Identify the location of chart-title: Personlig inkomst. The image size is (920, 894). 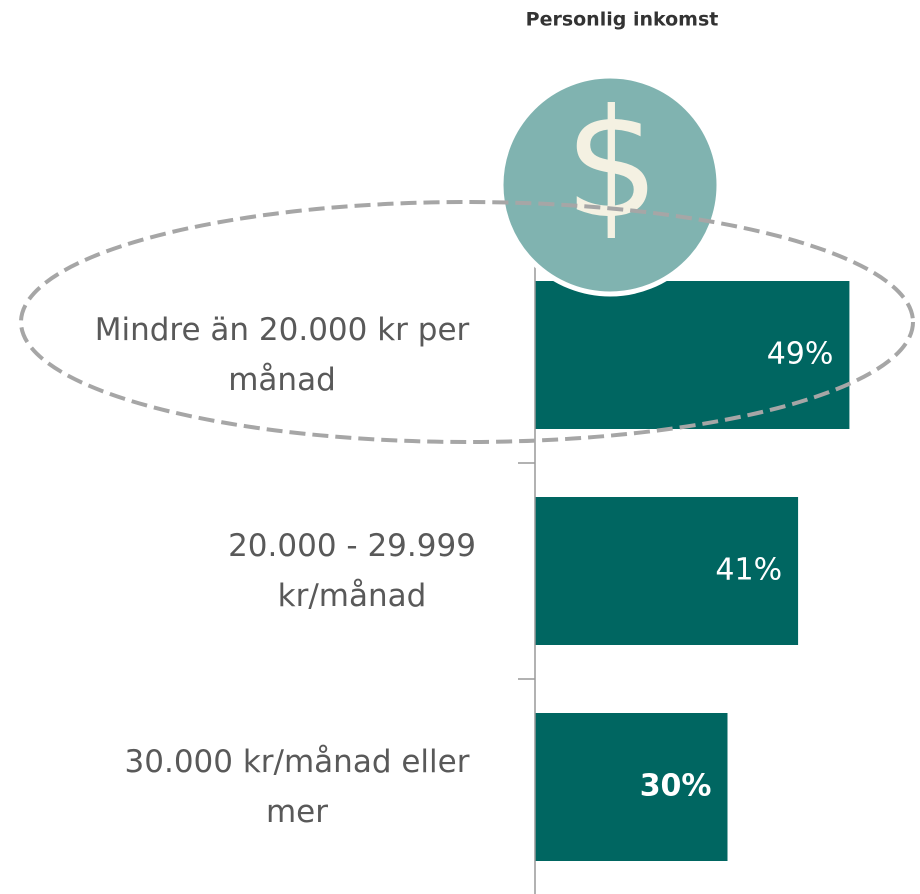
(622, 20).